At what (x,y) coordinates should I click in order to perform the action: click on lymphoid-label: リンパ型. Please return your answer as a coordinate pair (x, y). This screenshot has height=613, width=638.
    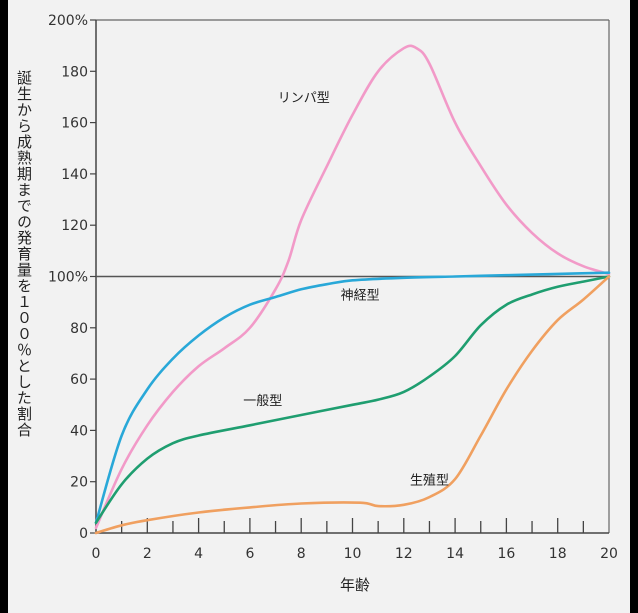
    Looking at the image, I should click on (304, 98).